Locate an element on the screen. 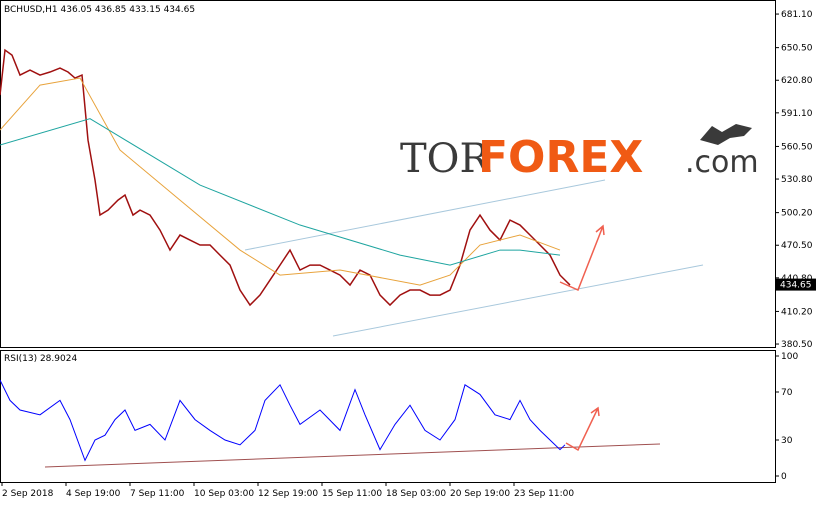 Image resolution: width=817 pixels, height=508 pixels. y-tick-label: 30 is located at coordinates (787, 441).